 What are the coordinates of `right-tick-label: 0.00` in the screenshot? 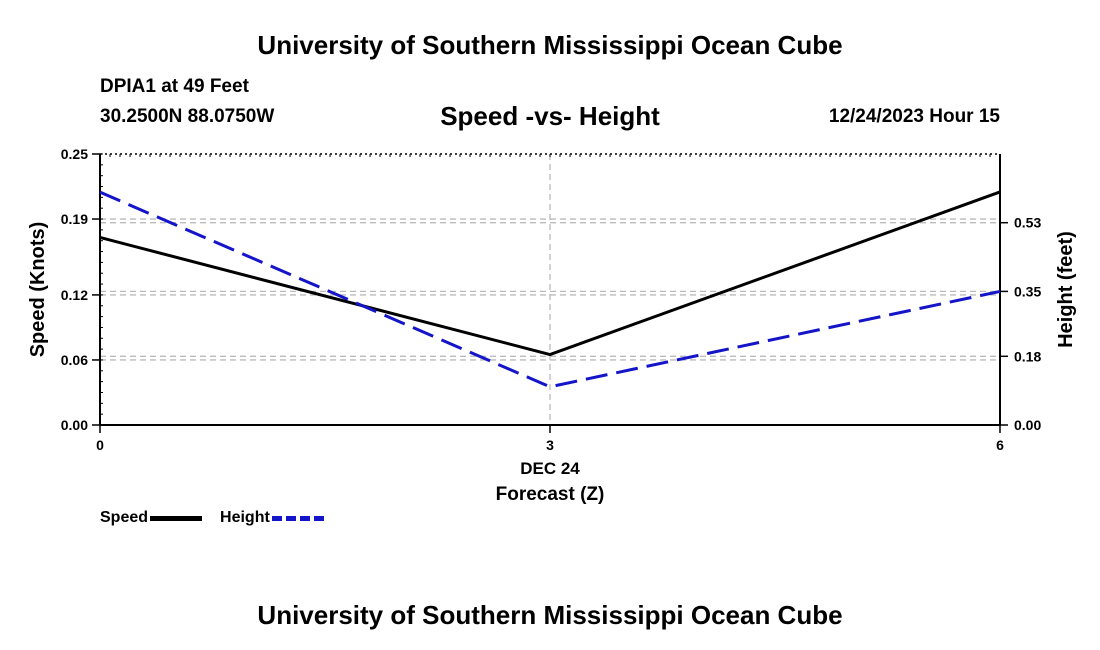 It's located at (1027, 425).